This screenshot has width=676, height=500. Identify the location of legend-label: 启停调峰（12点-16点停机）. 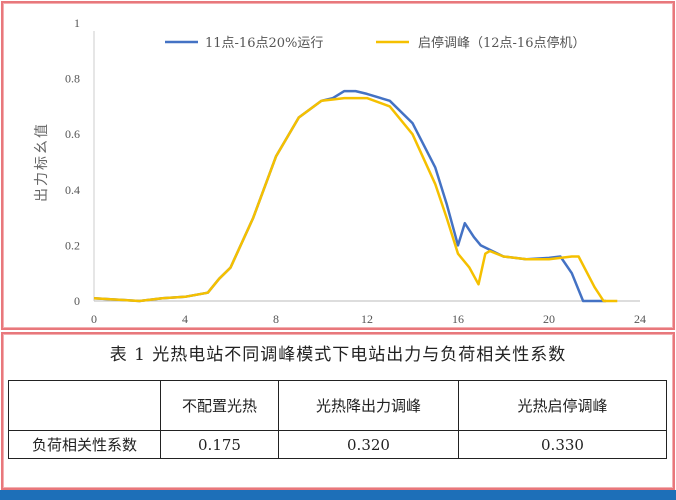
(501, 43).